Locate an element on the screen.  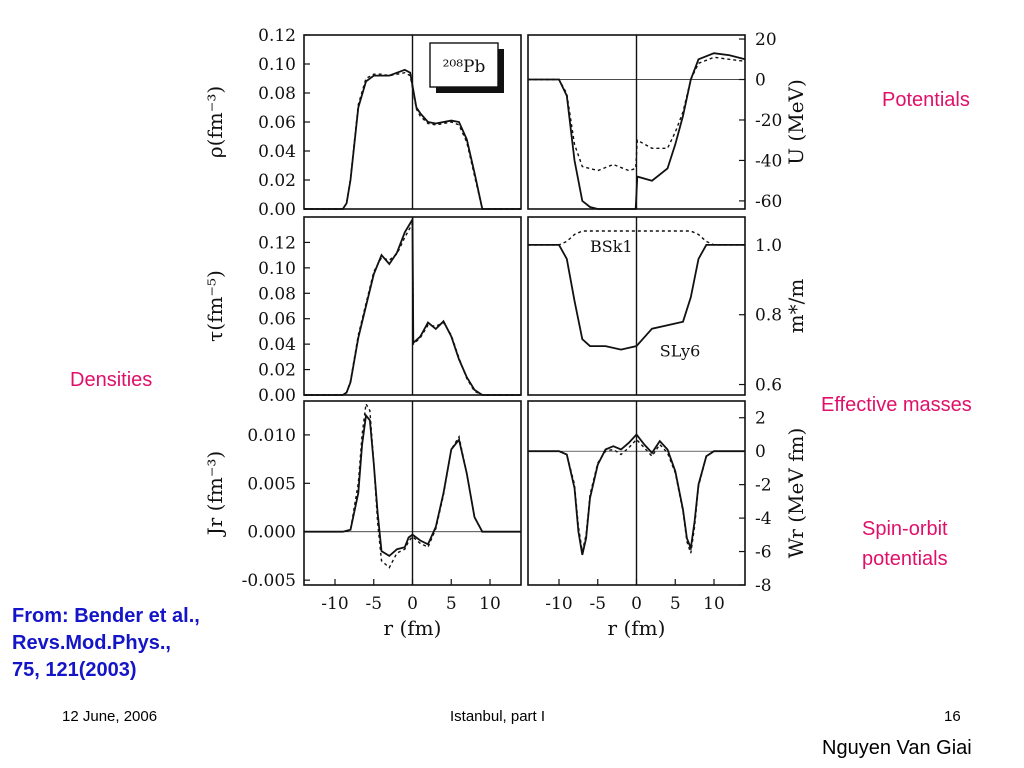
y-tick-label: -40 is located at coordinates (768, 161).